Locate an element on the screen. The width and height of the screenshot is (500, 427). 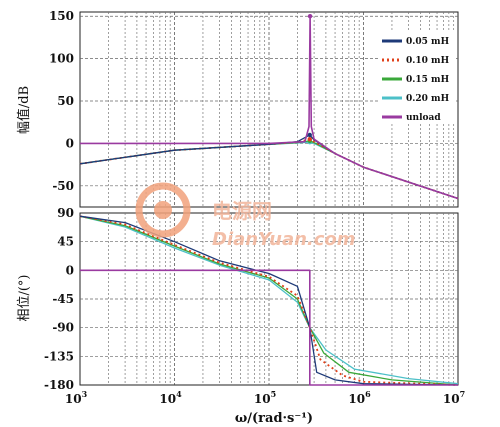
legend-box is located at coordinates (417, 76).